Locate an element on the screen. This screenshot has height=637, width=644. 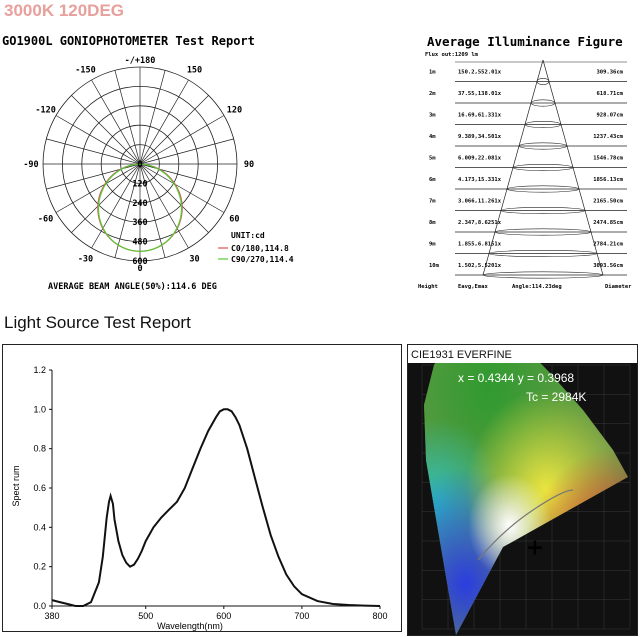
polar-angle-label: -60 is located at coordinates (45, 220).